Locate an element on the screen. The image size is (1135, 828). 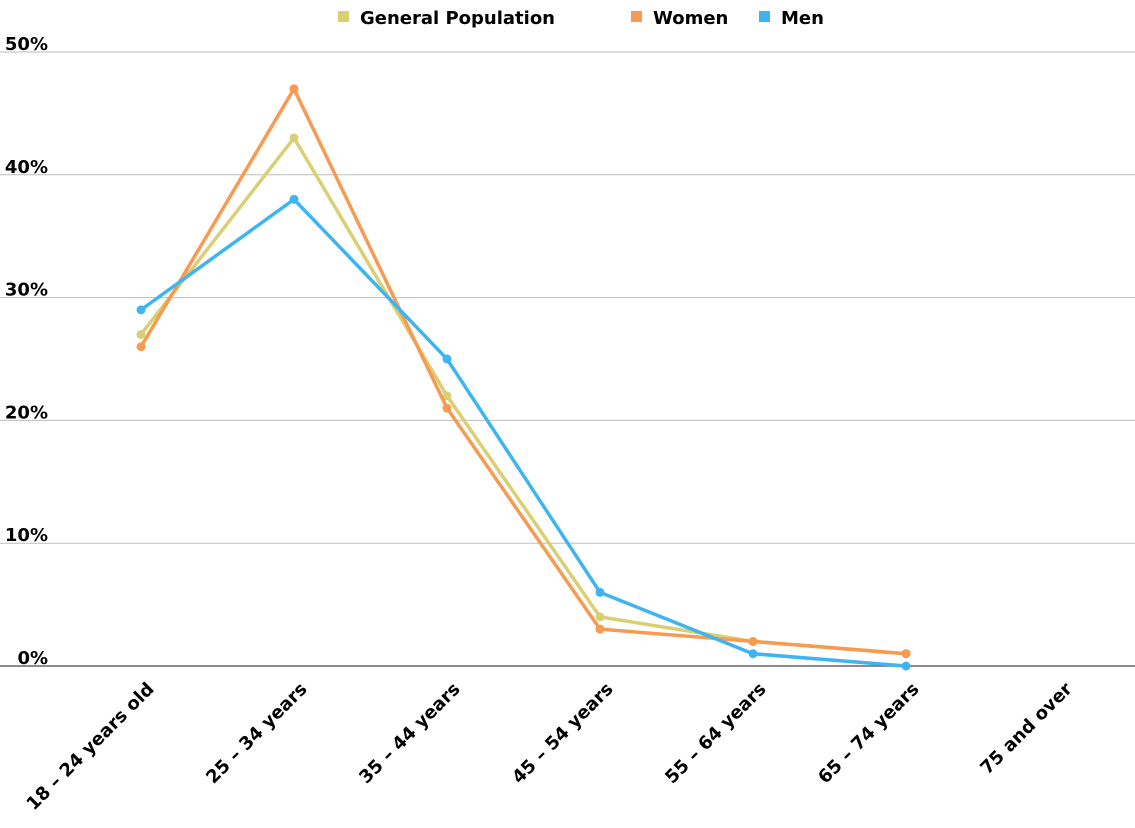
y-tick-label: 10% is located at coordinates (26, 535).